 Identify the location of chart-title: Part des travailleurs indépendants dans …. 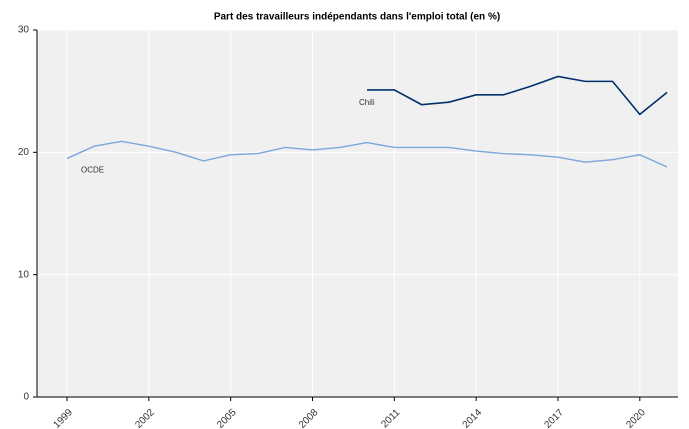
(357, 17).